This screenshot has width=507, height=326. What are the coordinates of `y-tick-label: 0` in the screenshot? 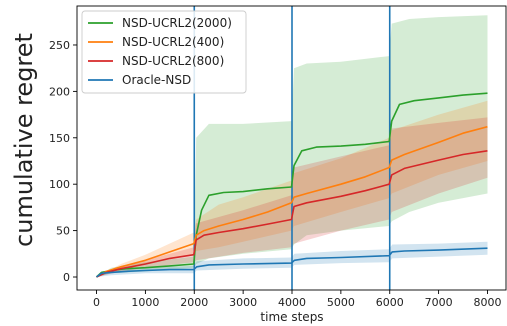 It's located at (66, 277).